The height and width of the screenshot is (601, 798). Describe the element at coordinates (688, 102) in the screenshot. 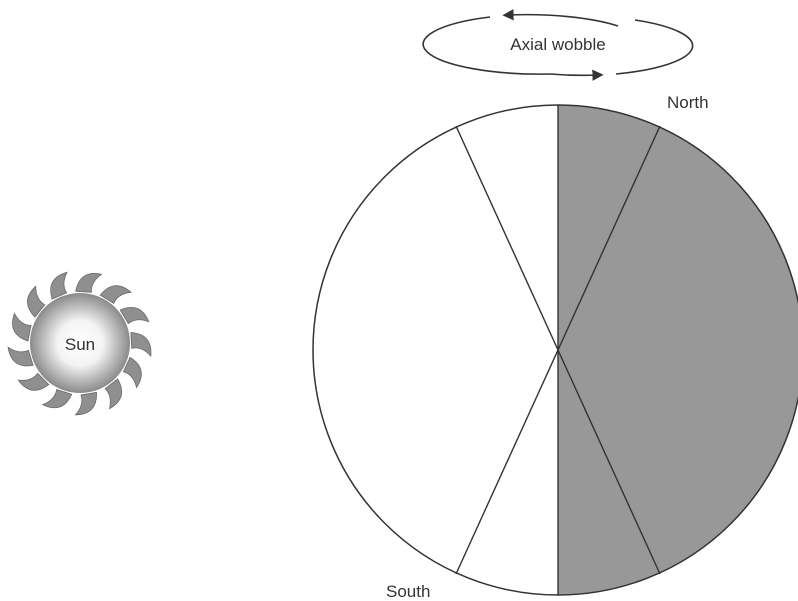

I see `north-label: North` at that location.